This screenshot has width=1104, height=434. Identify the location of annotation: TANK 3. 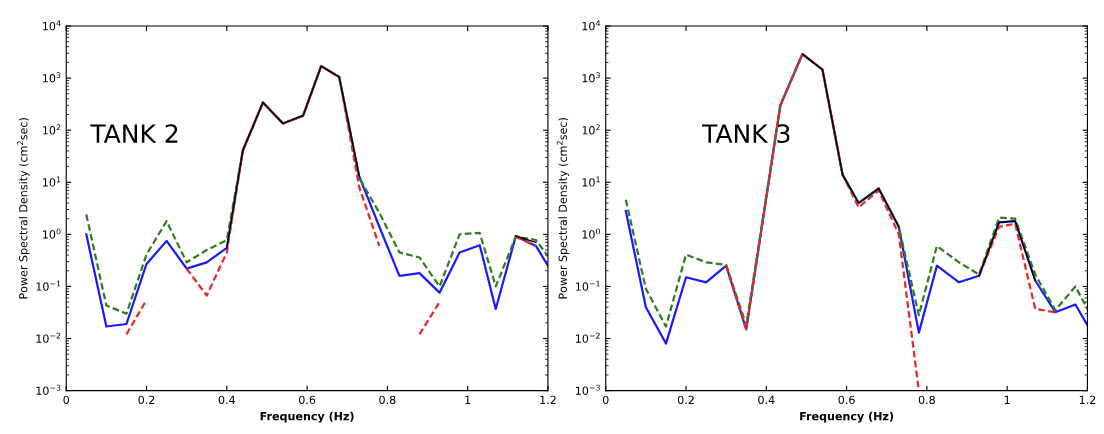
(746, 134).